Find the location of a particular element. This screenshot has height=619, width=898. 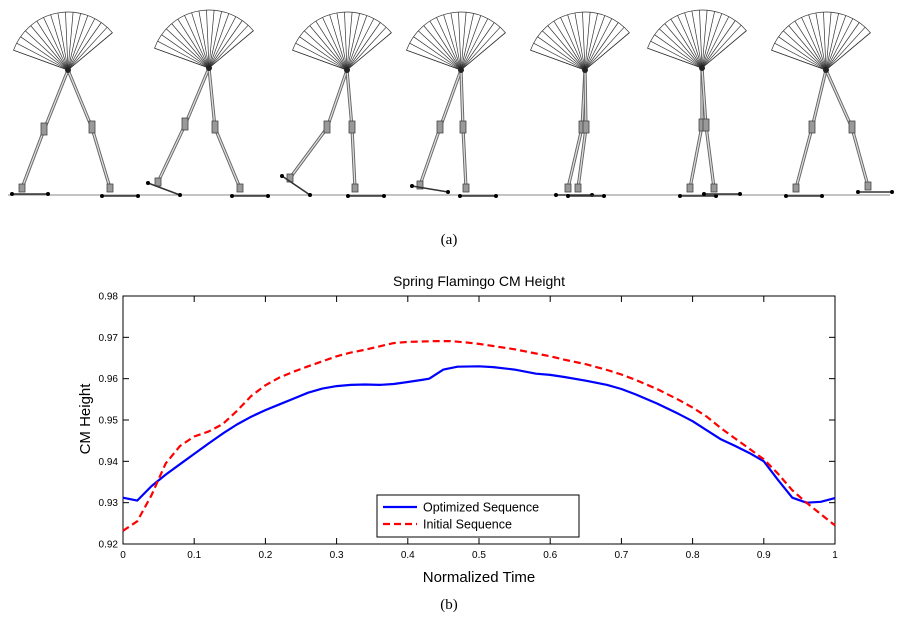

legend-label: Optimized Sequence is located at coordinates (481, 508).